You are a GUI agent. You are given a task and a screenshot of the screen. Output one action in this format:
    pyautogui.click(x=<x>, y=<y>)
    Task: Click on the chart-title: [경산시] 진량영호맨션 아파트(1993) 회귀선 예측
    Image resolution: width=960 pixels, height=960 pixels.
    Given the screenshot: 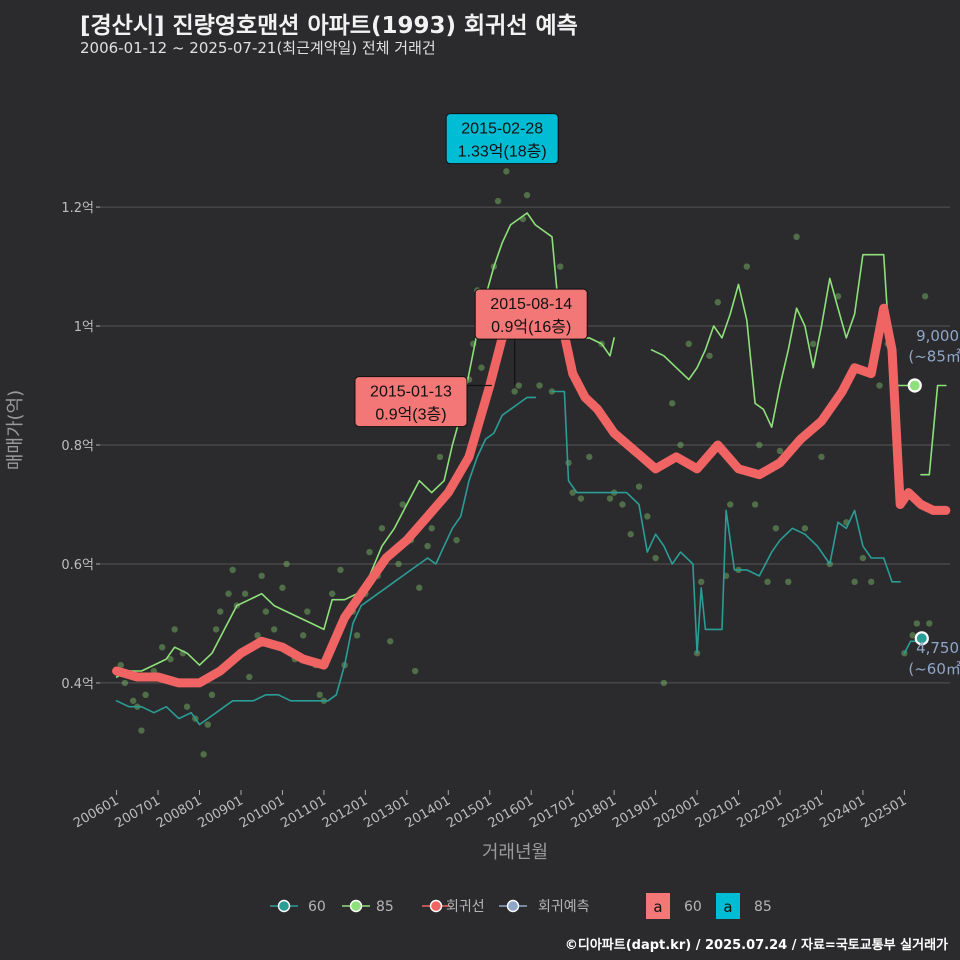 What is the action you would take?
    pyautogui.click(x=329, y=26)
    